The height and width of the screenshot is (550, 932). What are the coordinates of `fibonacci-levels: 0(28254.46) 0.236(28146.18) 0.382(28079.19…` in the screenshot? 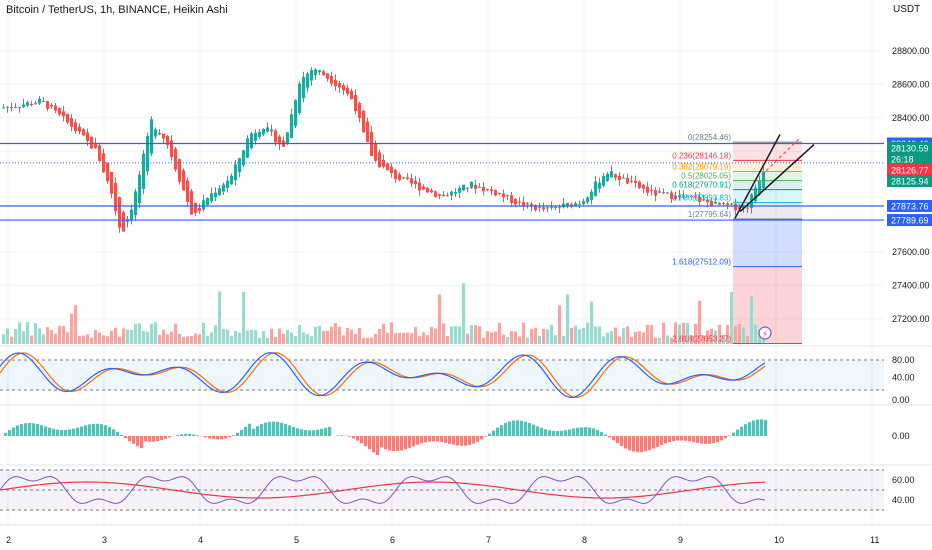 It's located at (737, 238).